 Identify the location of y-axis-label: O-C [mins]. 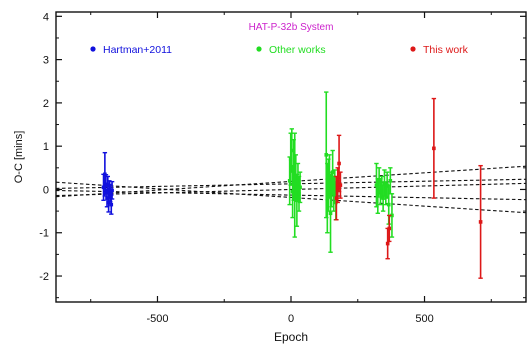
(19, 157).